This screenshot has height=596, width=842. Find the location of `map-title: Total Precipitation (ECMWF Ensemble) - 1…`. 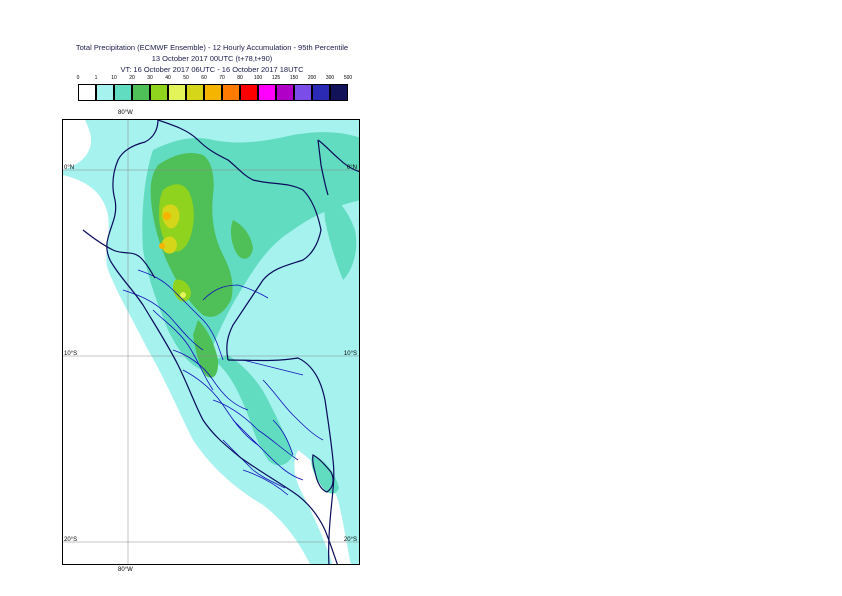

map-title: Total Precipitation (ECMWF Ensemble) - 1… is located at coordinates (212, 47).